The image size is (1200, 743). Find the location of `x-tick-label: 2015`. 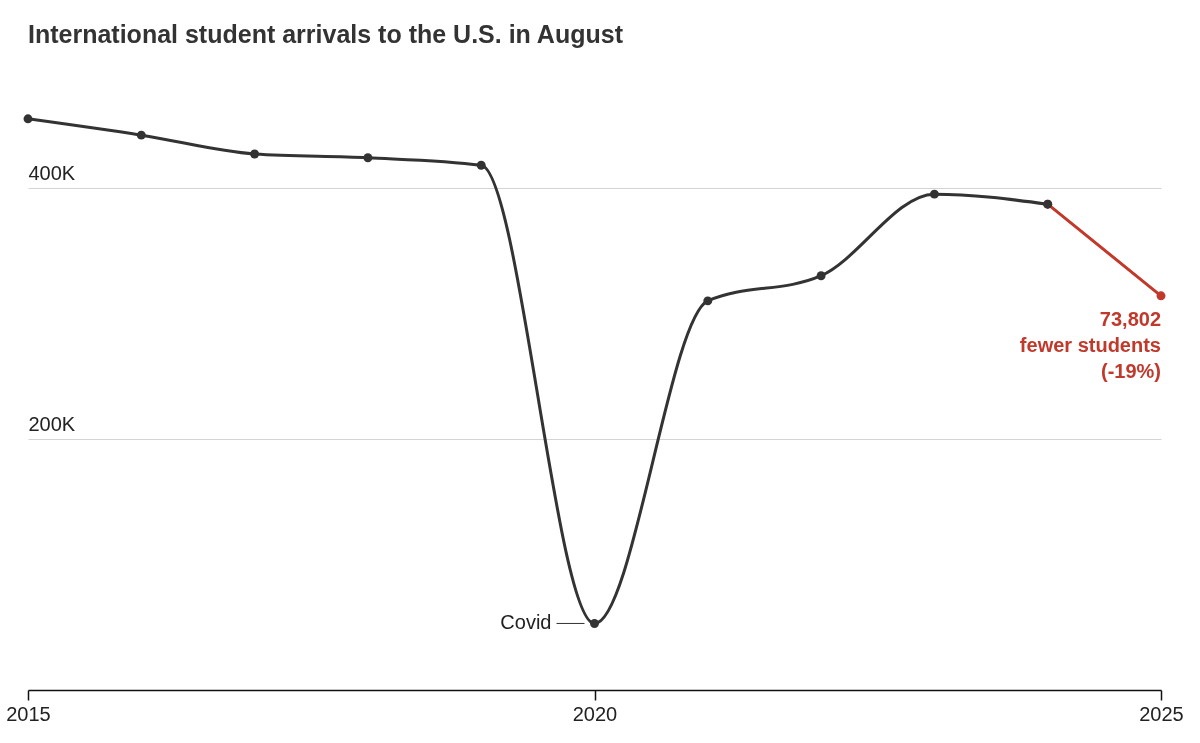

x-tick-label: 2015 is located at coordinates (28, 713).